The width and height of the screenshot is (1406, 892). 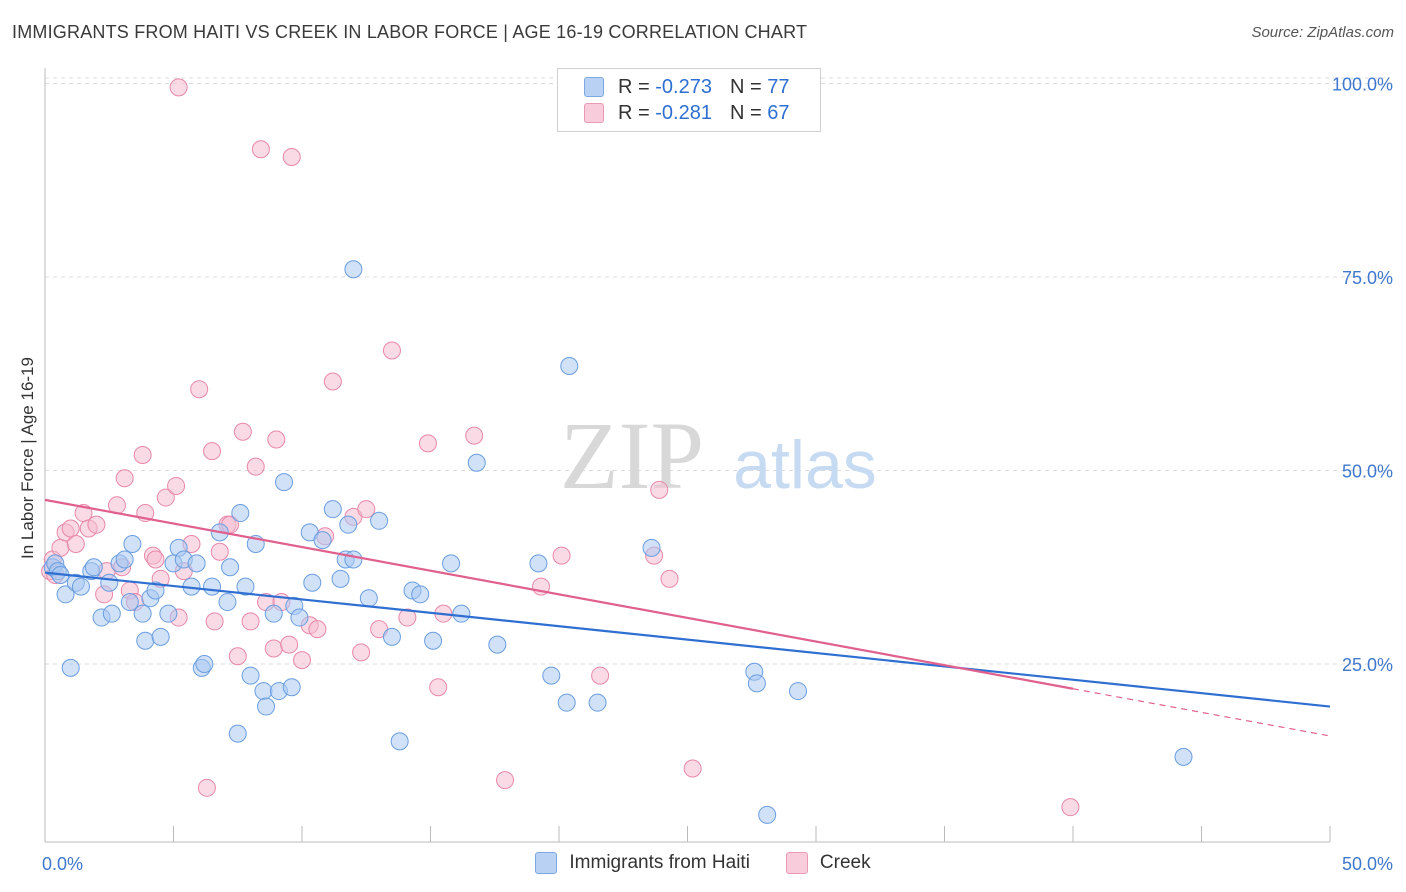 What do you see at coordinates (659, 862) in the screenshot?
I see `bottom-legend-label-haiti: Immigrants from Haiti` at bounding box center [659, 862].